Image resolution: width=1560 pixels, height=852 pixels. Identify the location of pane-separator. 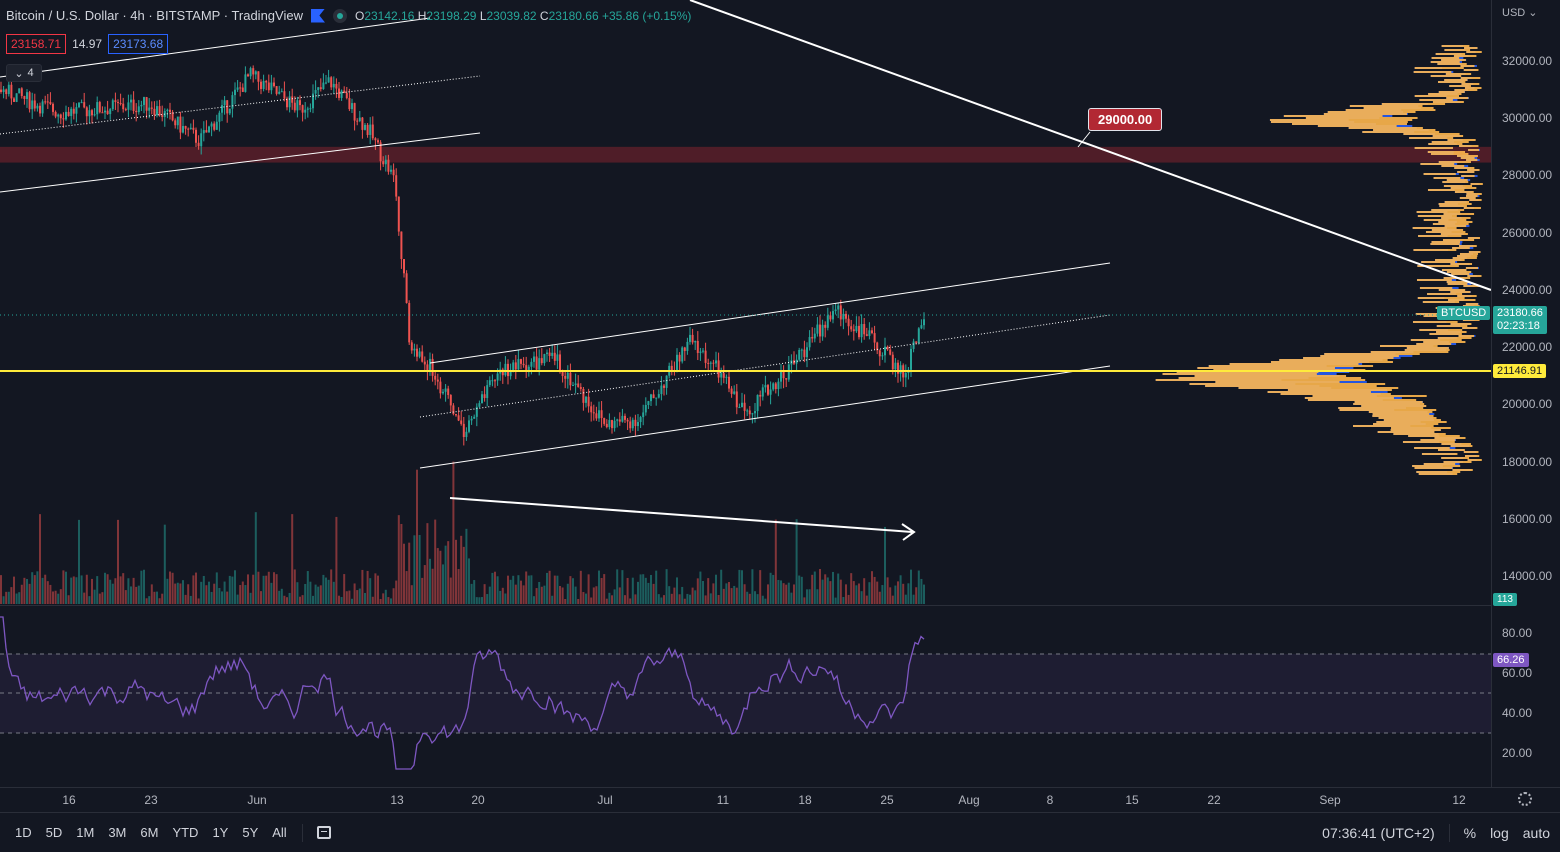
(745, 605).